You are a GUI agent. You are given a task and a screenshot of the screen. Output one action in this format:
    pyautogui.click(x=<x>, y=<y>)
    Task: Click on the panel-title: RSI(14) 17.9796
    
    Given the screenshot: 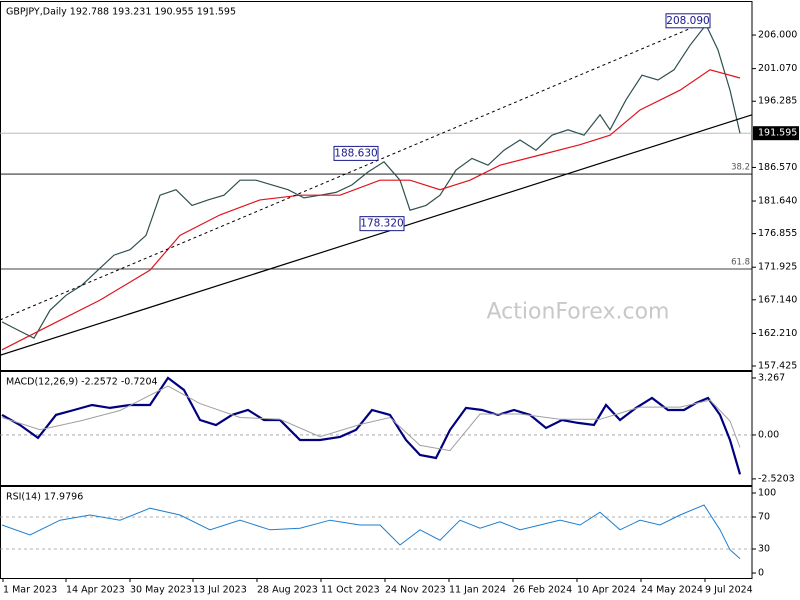 What is the action you would take?
    pyautogui.click(x=44, y=497)
    